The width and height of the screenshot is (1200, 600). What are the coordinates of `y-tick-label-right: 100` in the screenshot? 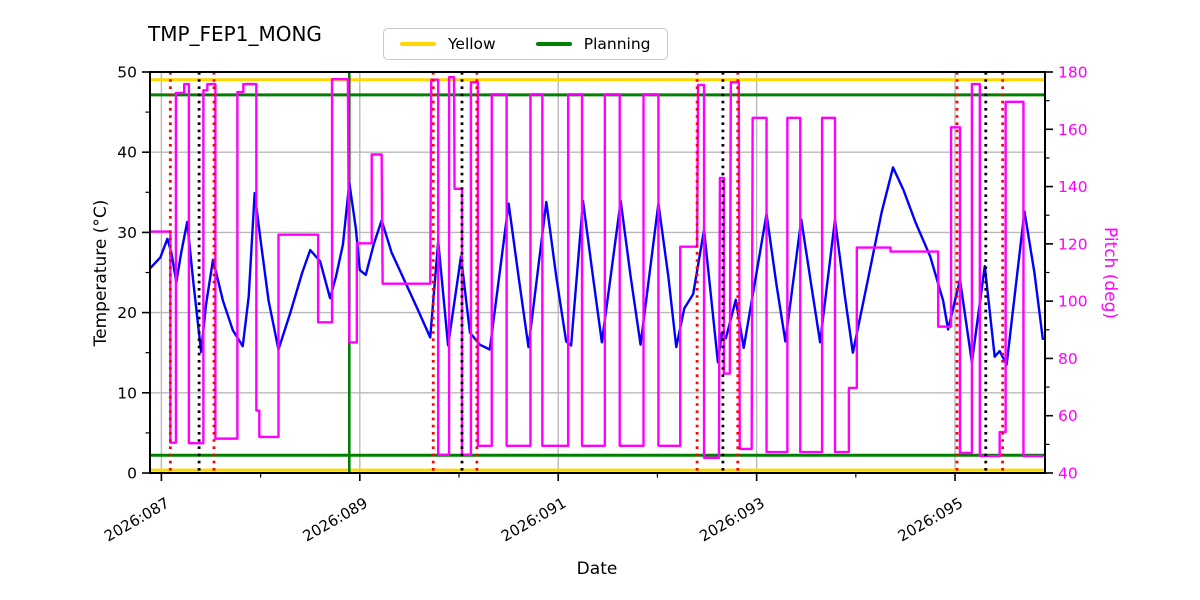 It's located at (1073, 302).